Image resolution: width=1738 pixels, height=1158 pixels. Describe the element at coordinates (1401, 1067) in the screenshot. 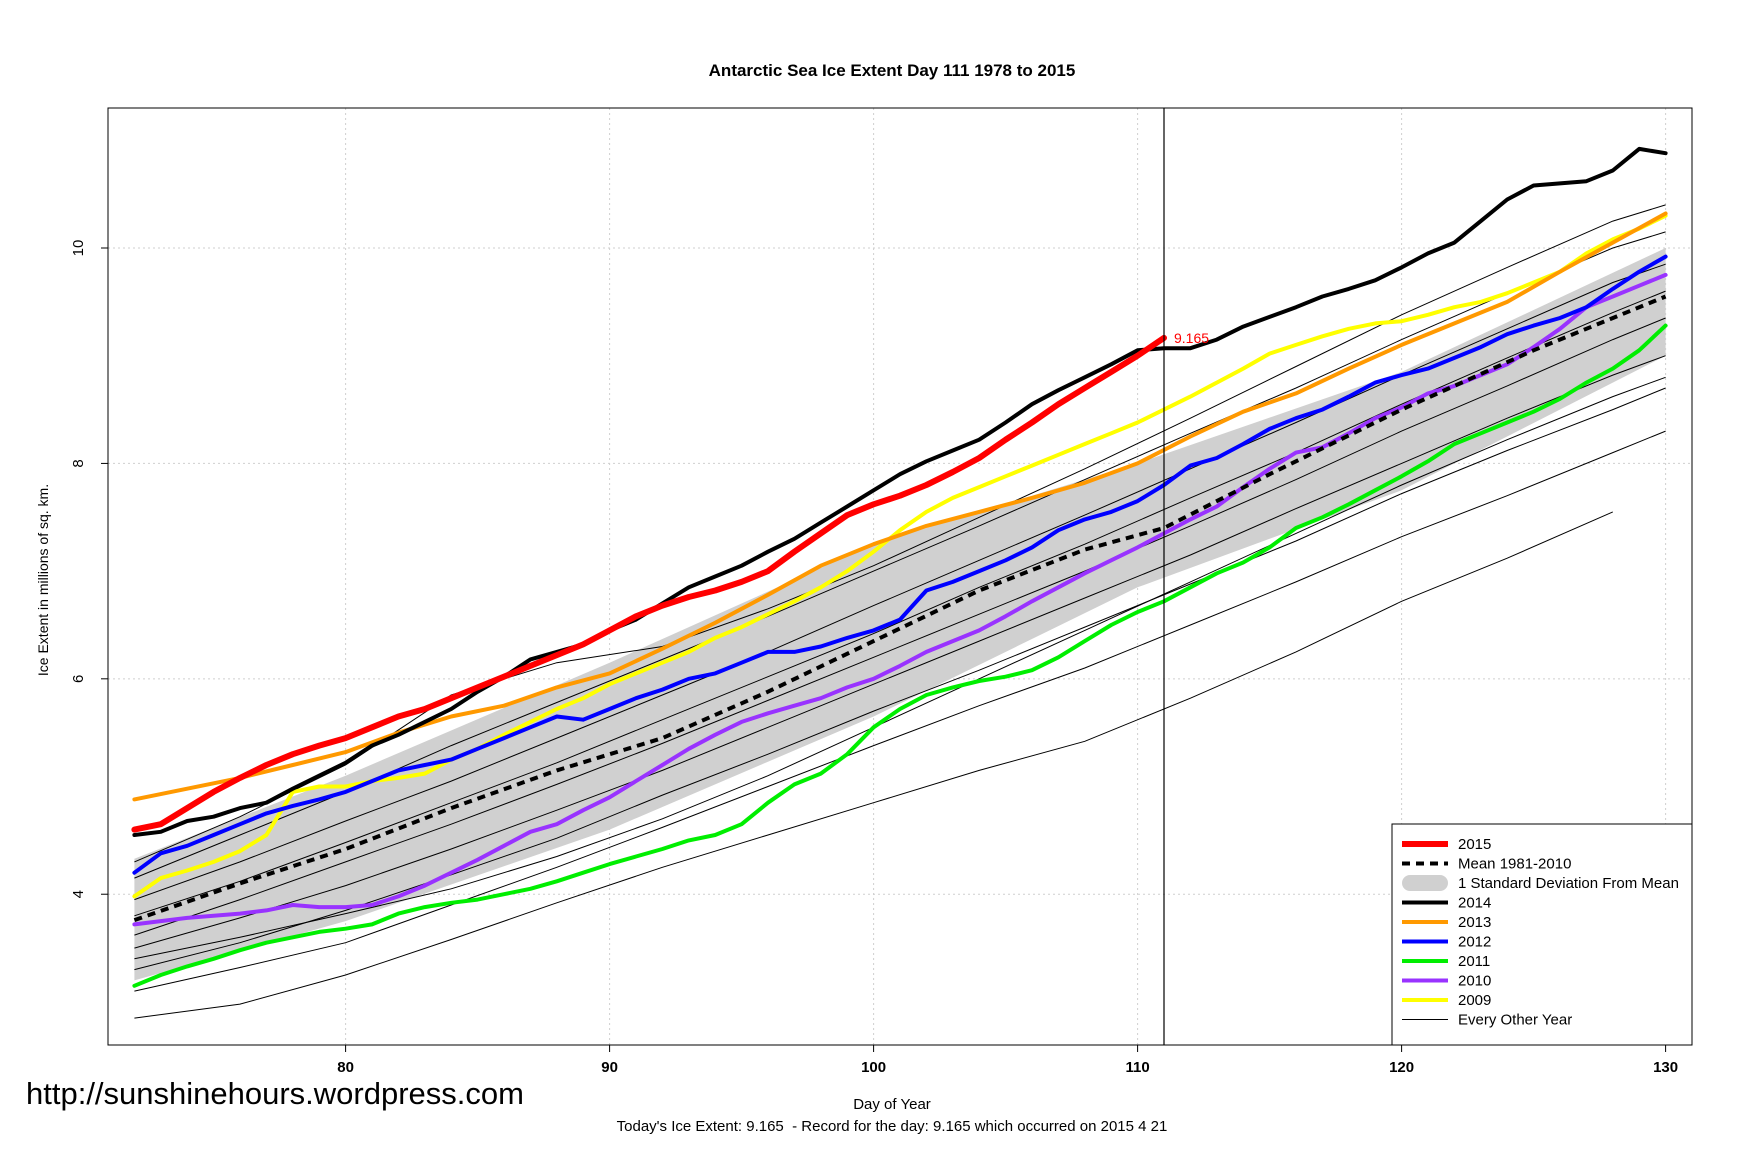

I see `x-tick-label: 120` at that location.